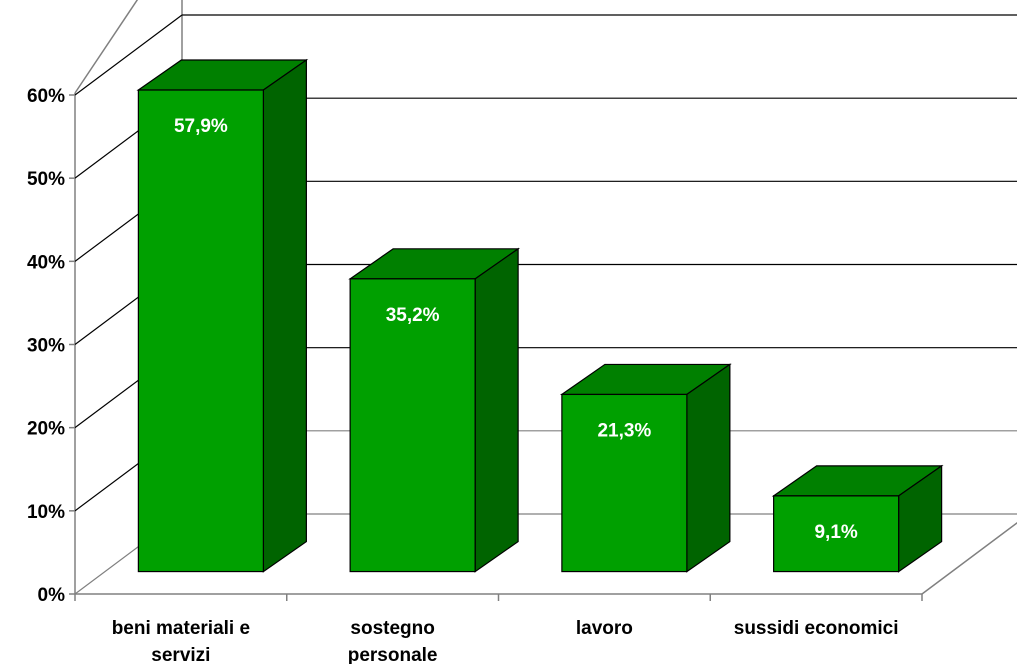  I want to click on x-tick-label-line: beni materiali e, so click(181, 628).